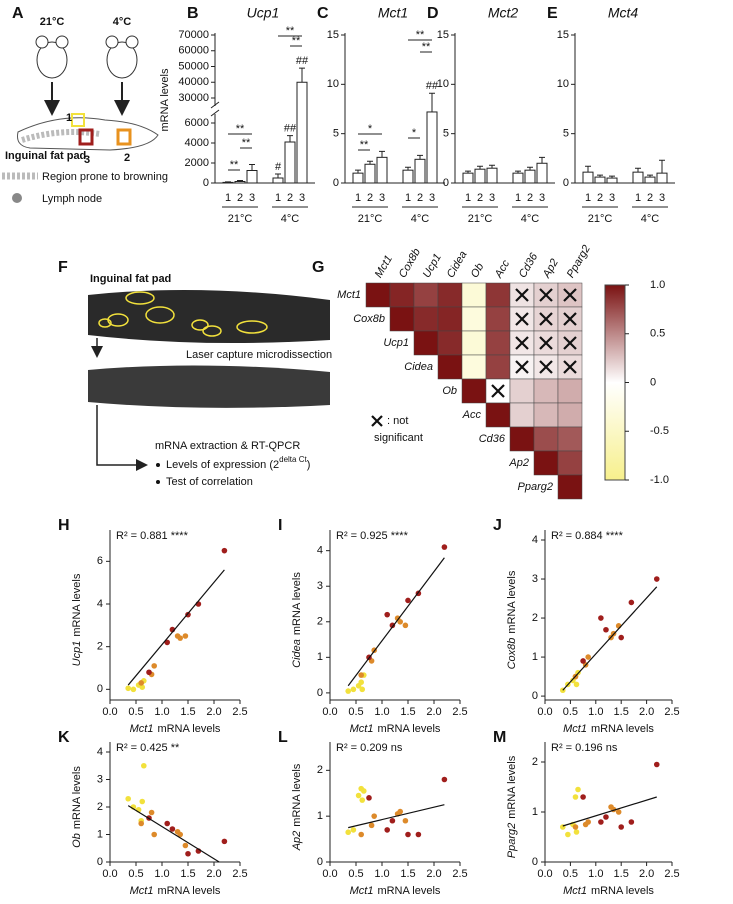 The width and height of the screenshot is (733, 904). Describe the element at coordinates (209, 482) in the screenshot. I see `method-label: Test of correlation` at that location.